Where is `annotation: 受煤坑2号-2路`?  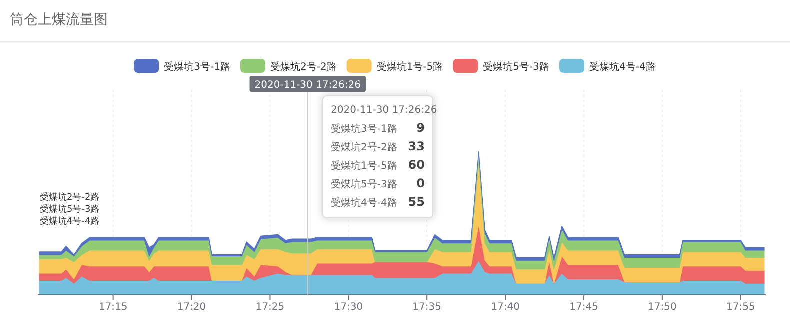 annotation: 受煤坑2号-2路 is located at coordinates (70, 197).